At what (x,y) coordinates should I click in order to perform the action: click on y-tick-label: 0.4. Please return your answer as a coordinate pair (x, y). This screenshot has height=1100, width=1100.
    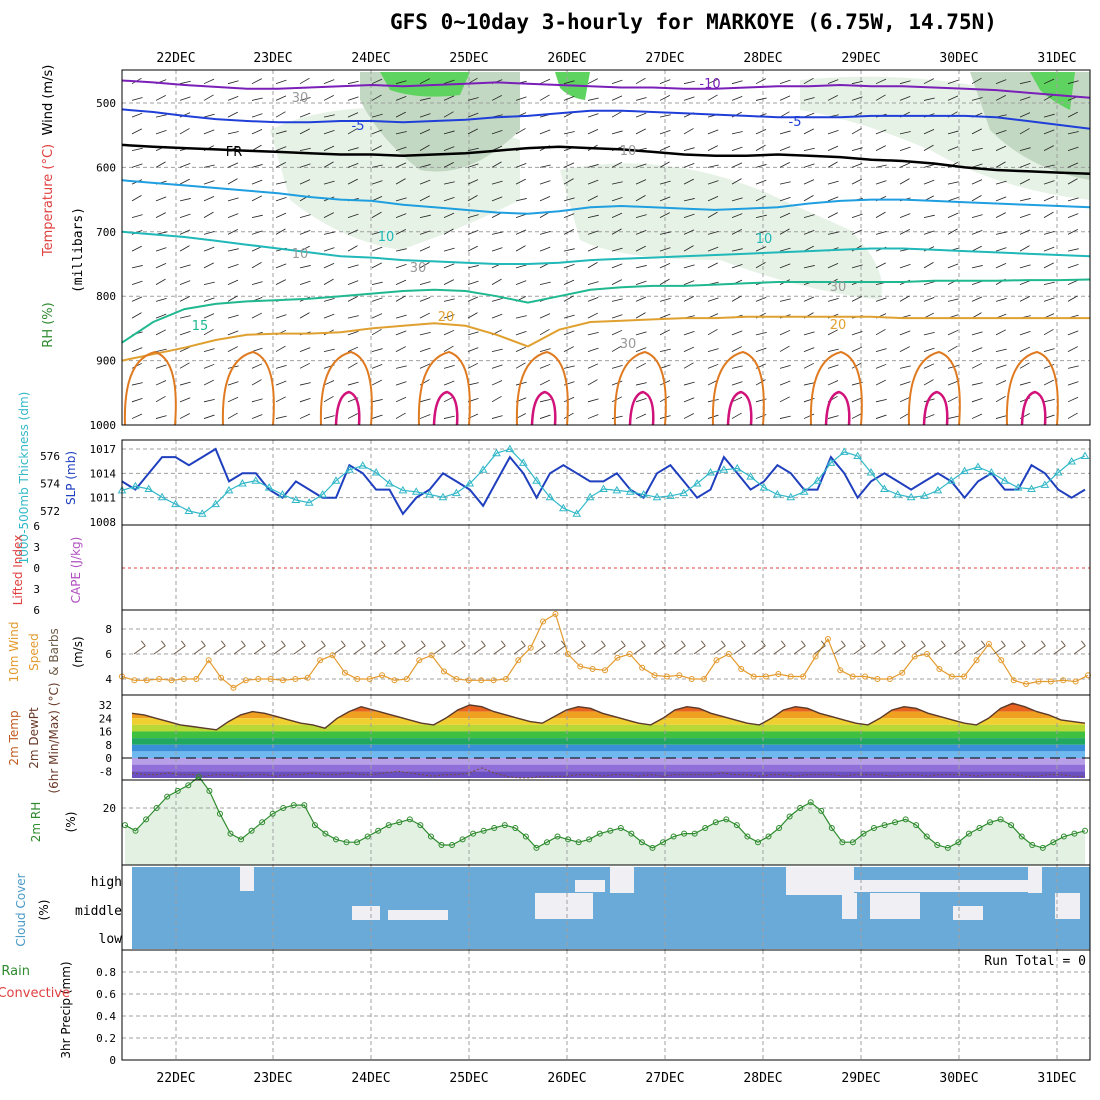
    Looking at the image, I should click on (106, 1016).